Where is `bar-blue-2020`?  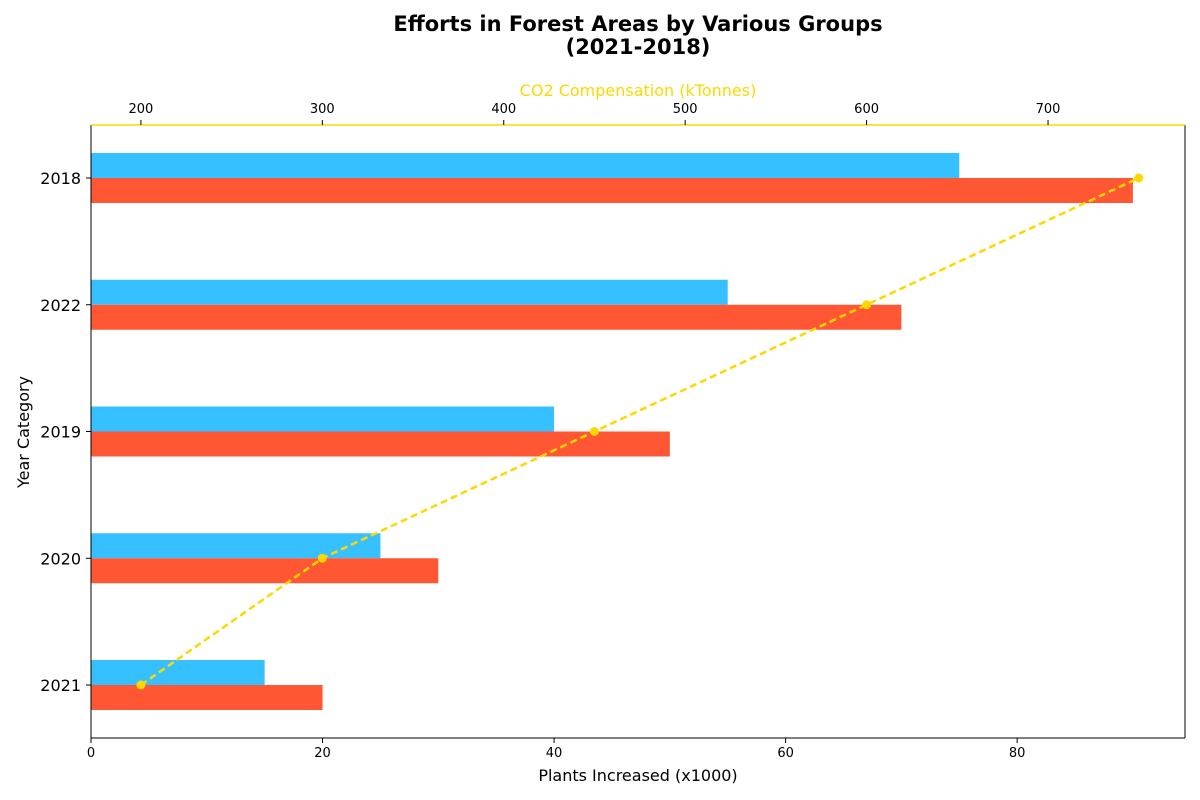
bar-blue-2020 is located at coordinates (236, 546).